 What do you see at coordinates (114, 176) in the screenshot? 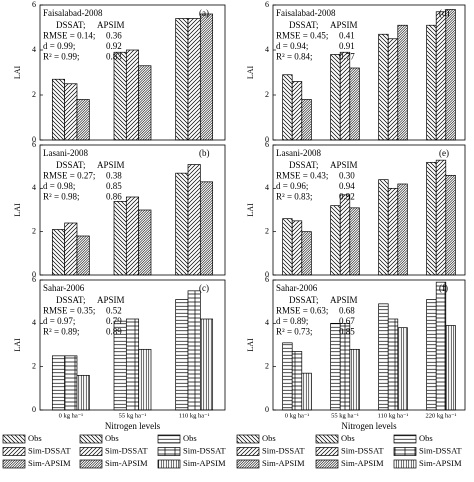
I see `stat-value: 0.38` at bounding box center [114, 176].